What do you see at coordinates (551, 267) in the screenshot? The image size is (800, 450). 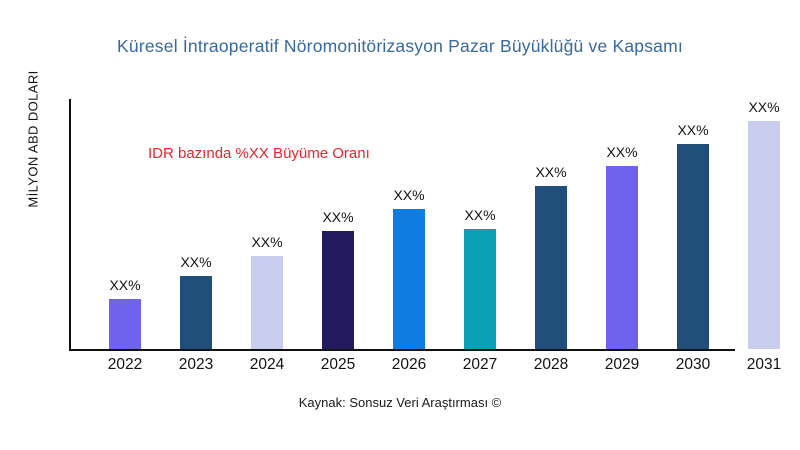 I see `bar-2028` at bounding box center [551, 267].